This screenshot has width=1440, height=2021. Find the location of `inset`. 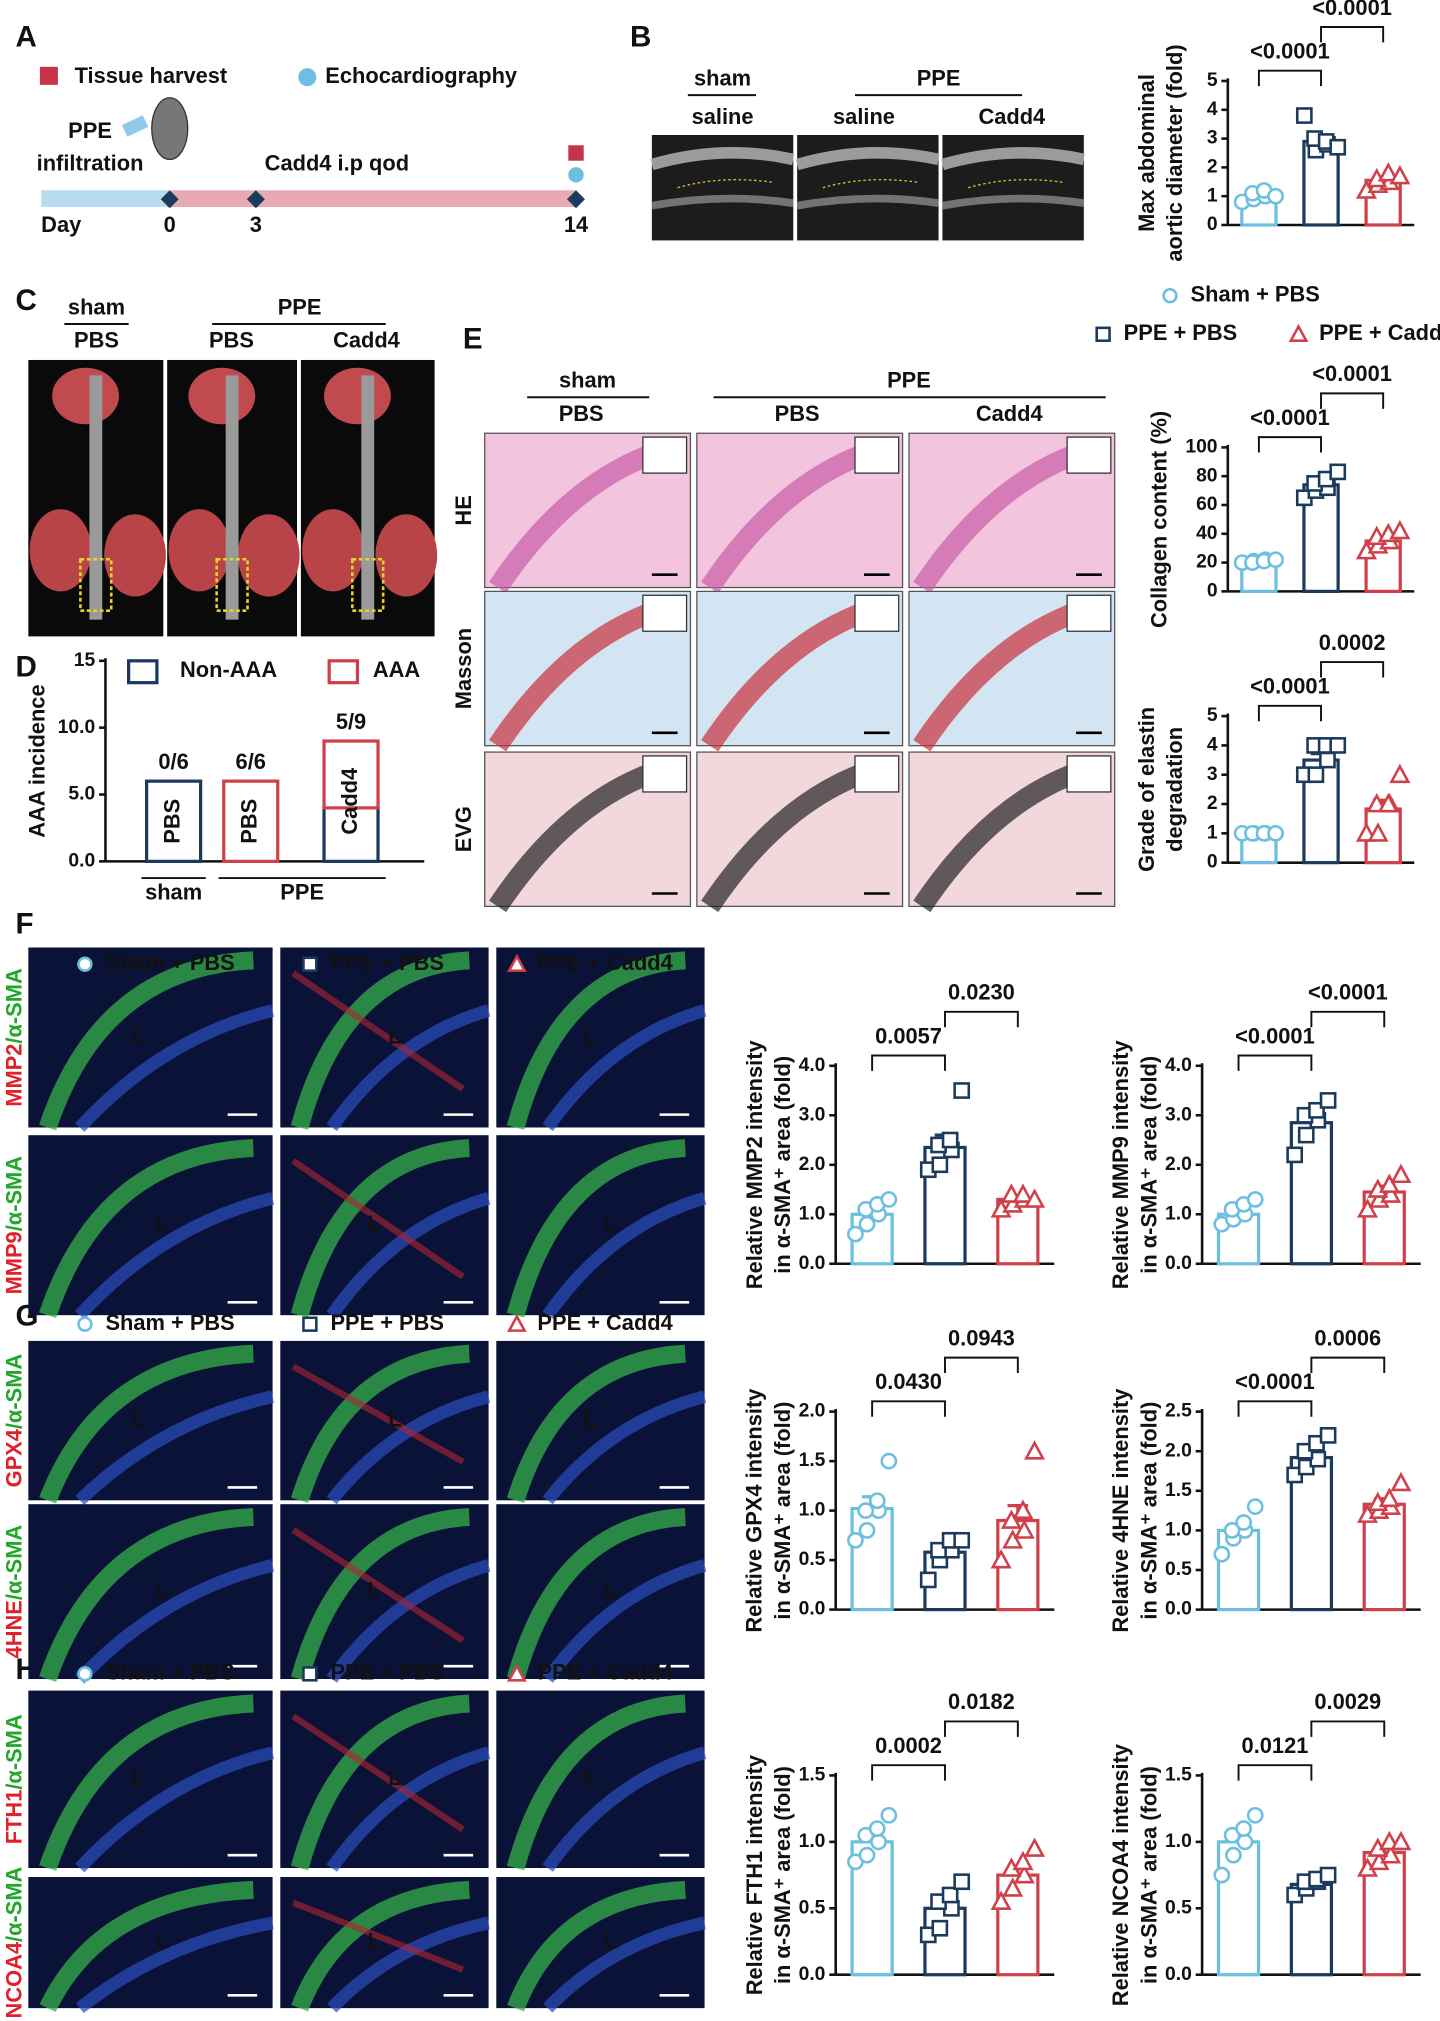

inset is located at coordinates (665, 613).